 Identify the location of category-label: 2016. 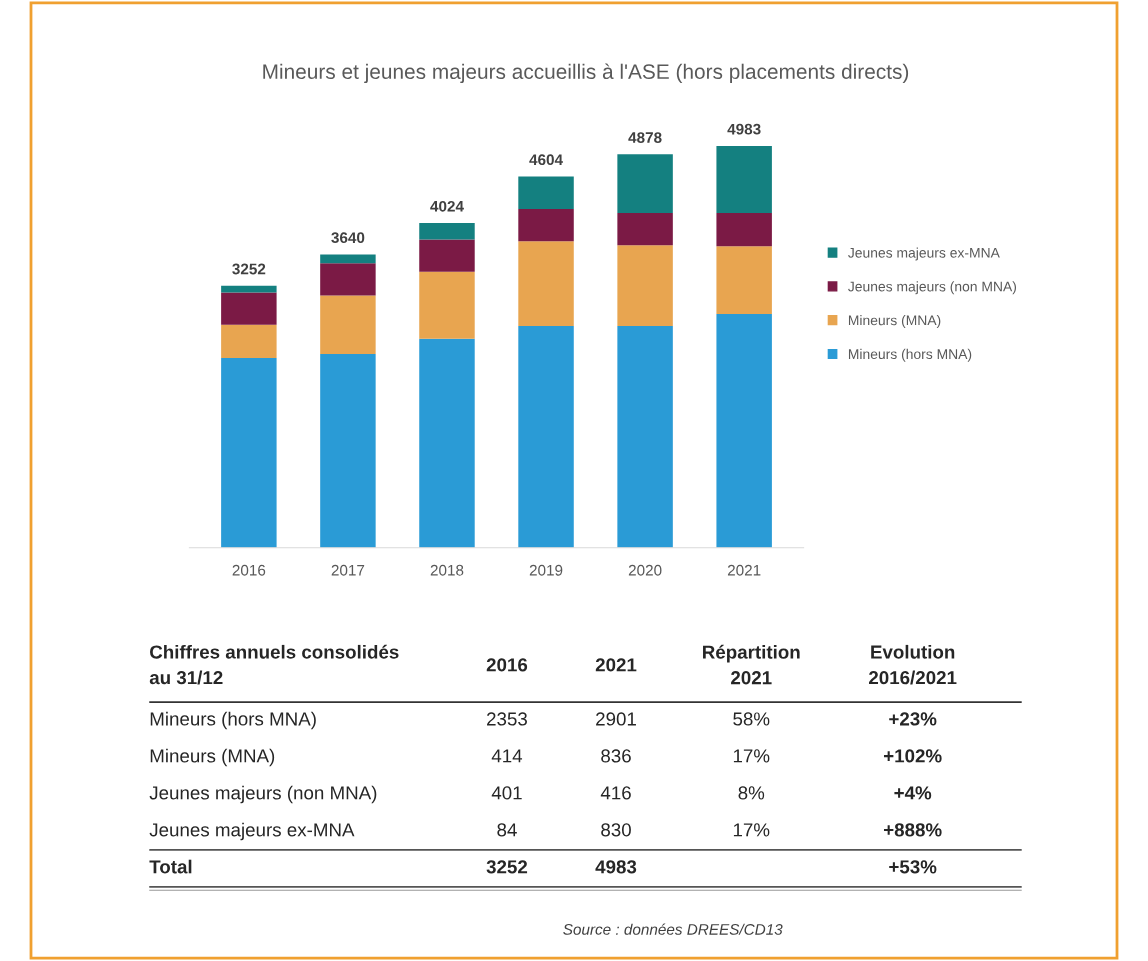
(507, 665).